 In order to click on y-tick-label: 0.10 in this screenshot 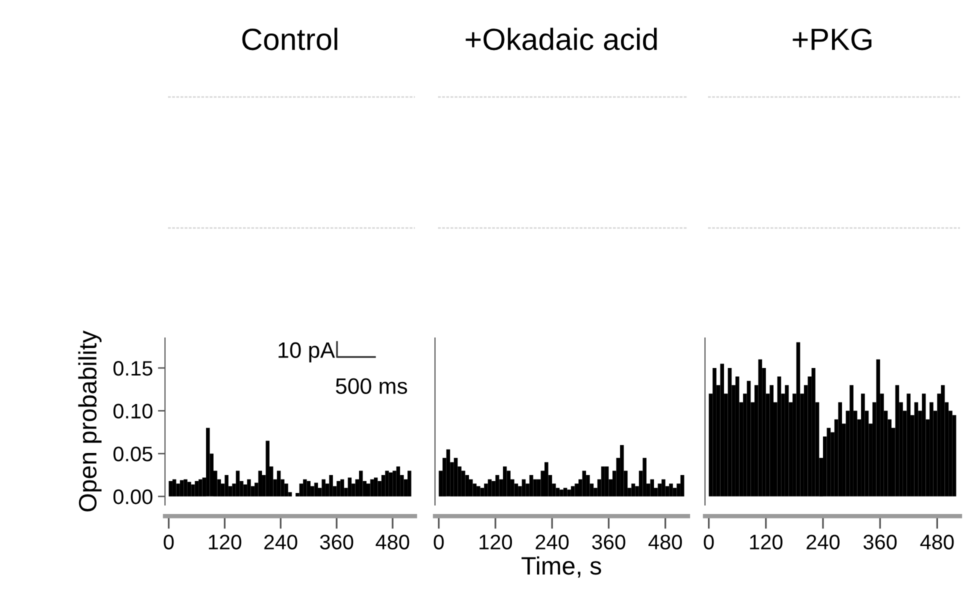, I will do `click(132, 411)`.